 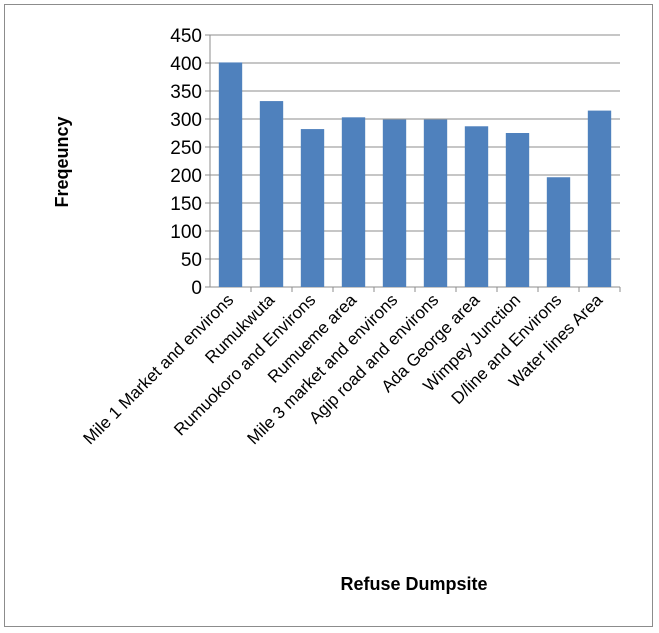 I want to click on y-tick-label: 300, so click(x=186, y=120).